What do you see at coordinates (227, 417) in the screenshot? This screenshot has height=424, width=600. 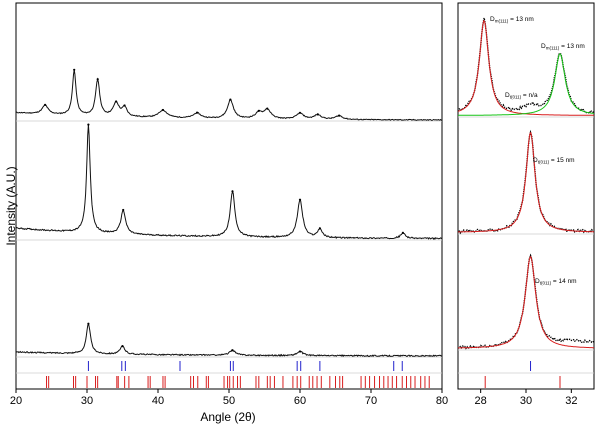 I see `x-axis-title: Angle (2θ)` at bounding box center [227, 417].